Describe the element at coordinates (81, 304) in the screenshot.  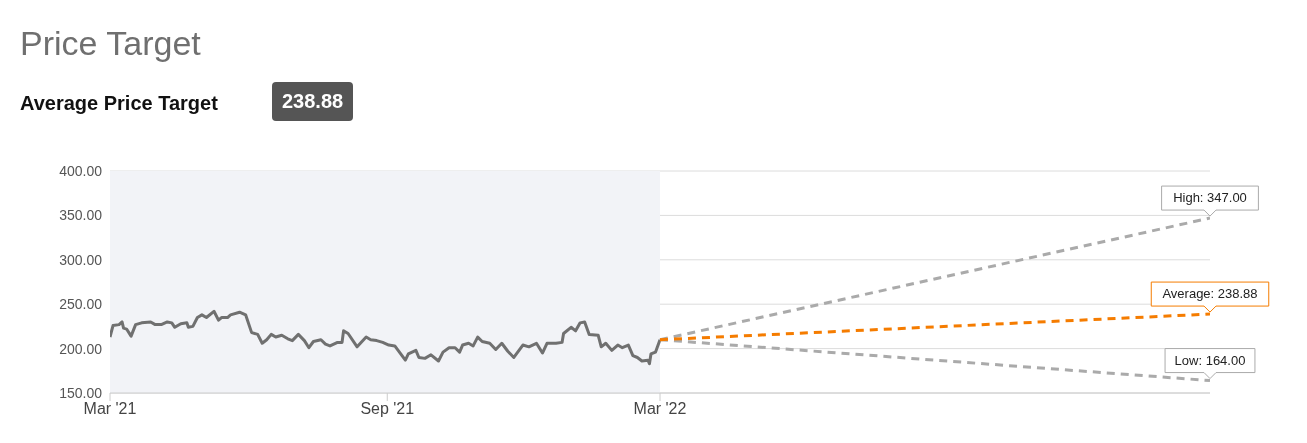
I see `y-tick-label: 250.00` at that location.